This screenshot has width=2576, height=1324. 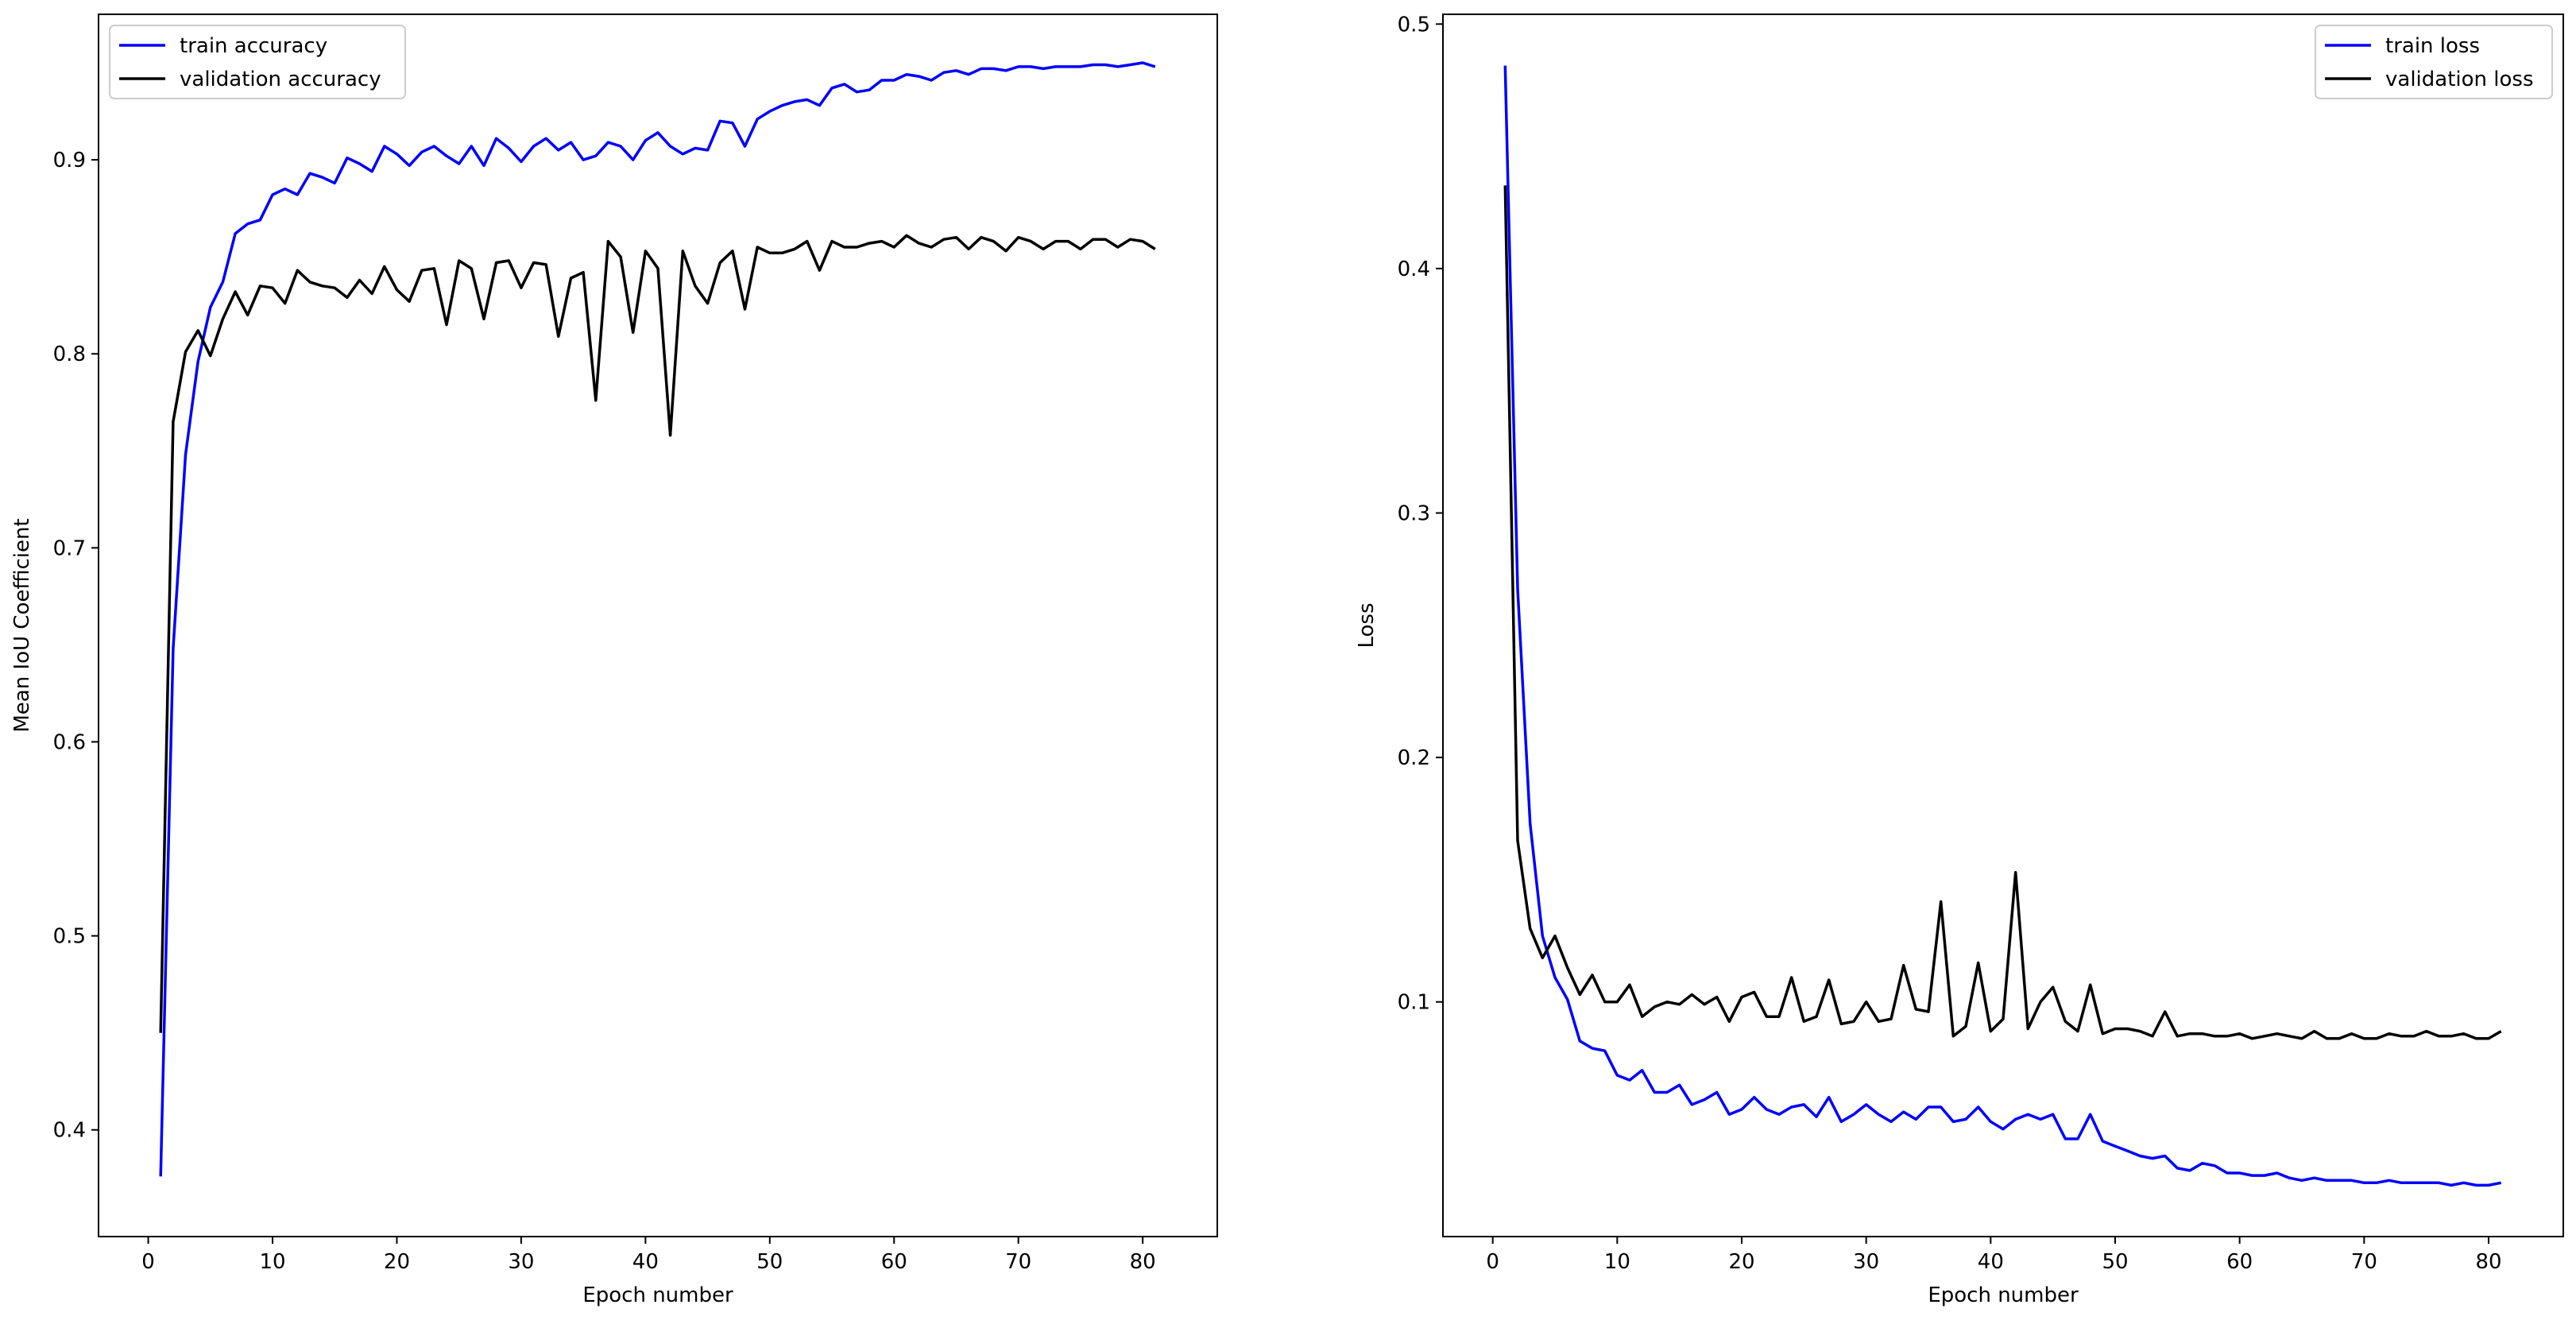 What do you see at coordinates (272, 1262) in the screenshot?
I see `accuracy-x-tick-label: 10` at bounding box center [272, 1262].